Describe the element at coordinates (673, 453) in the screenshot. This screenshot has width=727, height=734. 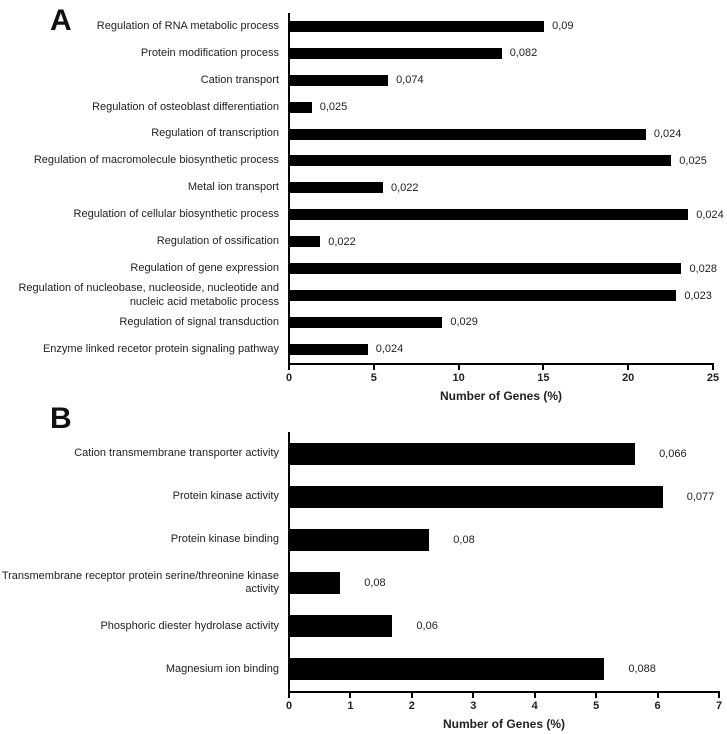
I see `value-label: 0,066` at that location.